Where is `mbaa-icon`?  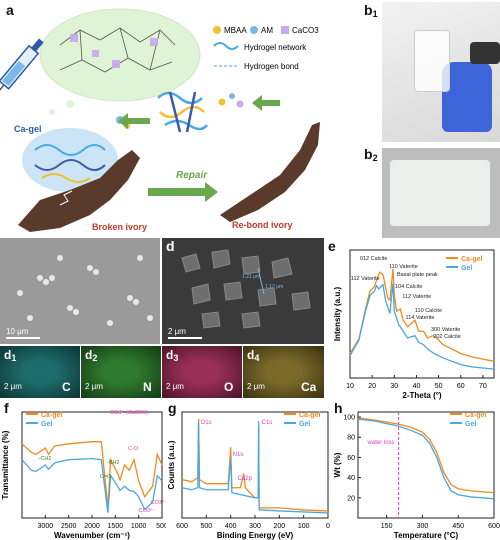
mbaa-icon is located at coordinates (217, 30).